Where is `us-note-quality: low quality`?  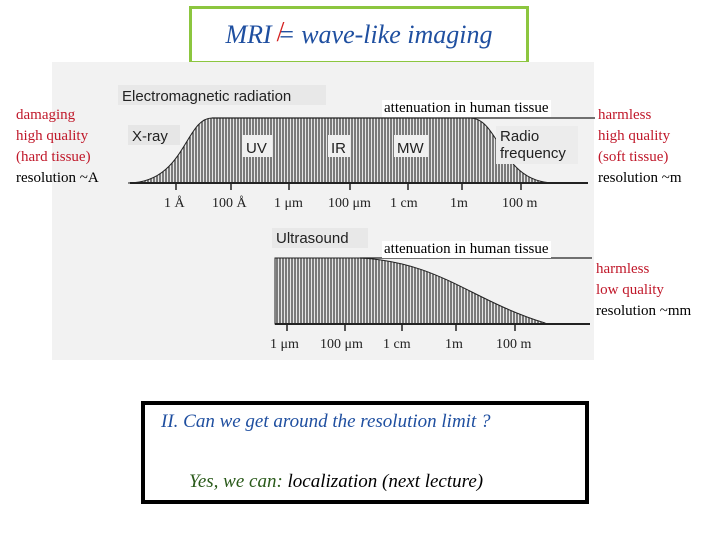
us-note-quality: low quality is located at coordinates (630, 290).